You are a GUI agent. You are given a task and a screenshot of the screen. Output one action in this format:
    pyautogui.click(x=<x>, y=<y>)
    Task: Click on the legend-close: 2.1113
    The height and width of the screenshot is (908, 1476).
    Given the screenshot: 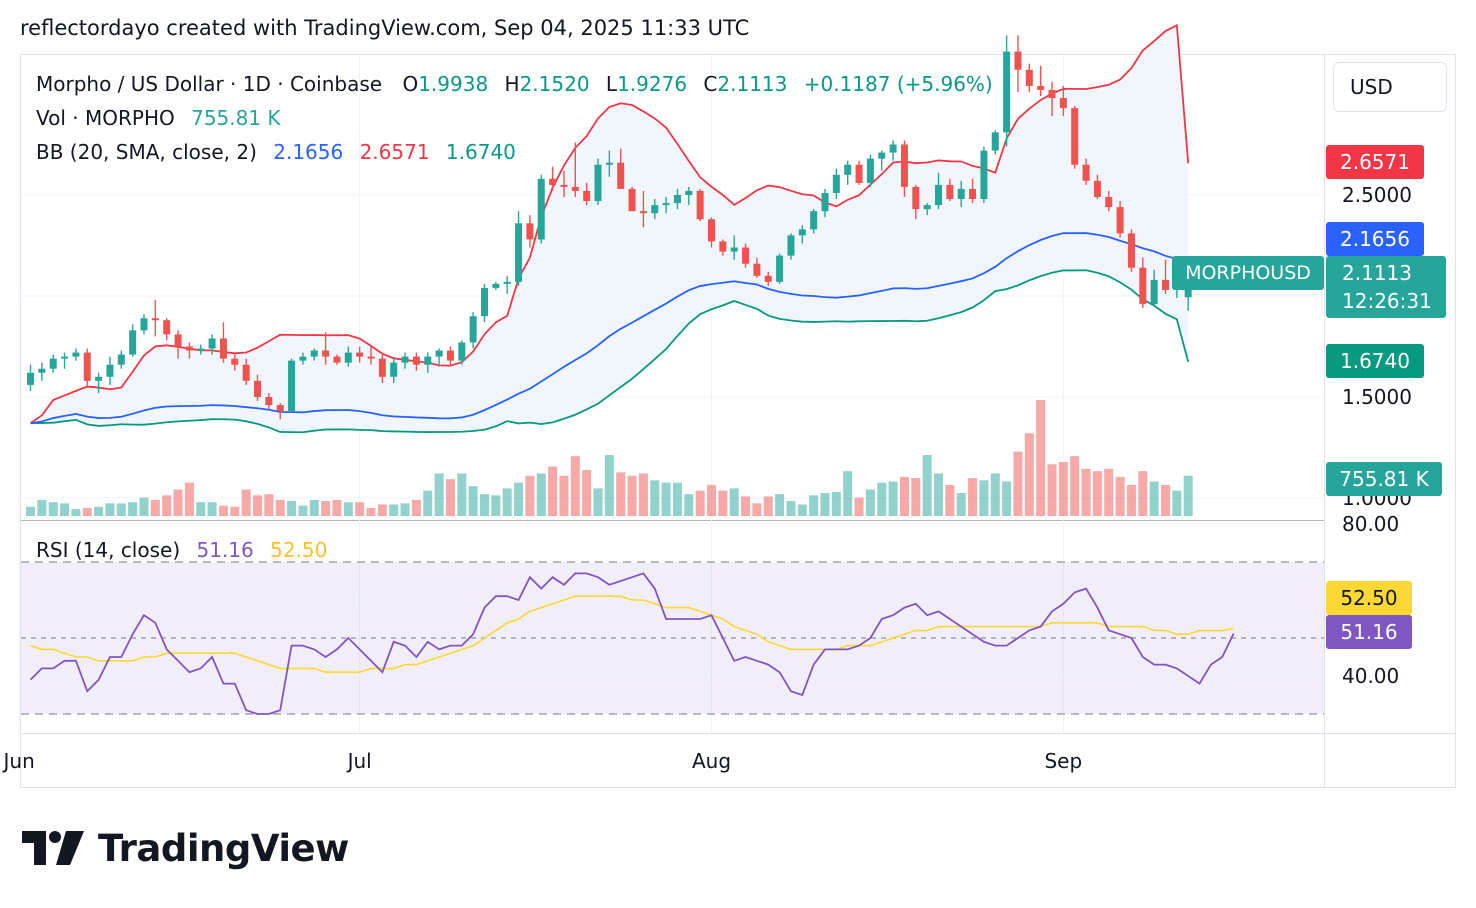 What is the action you would take?
    pyautogui.click(x=752, y=84)
    